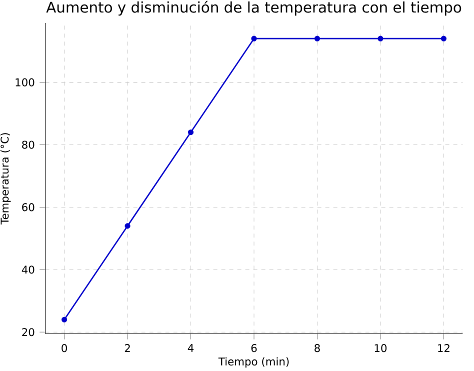 This screenshot has height=371, width=474. Describe the element at coordinates (317, 348) in the screenshot. I see `x-tick-label: 8` at that location.